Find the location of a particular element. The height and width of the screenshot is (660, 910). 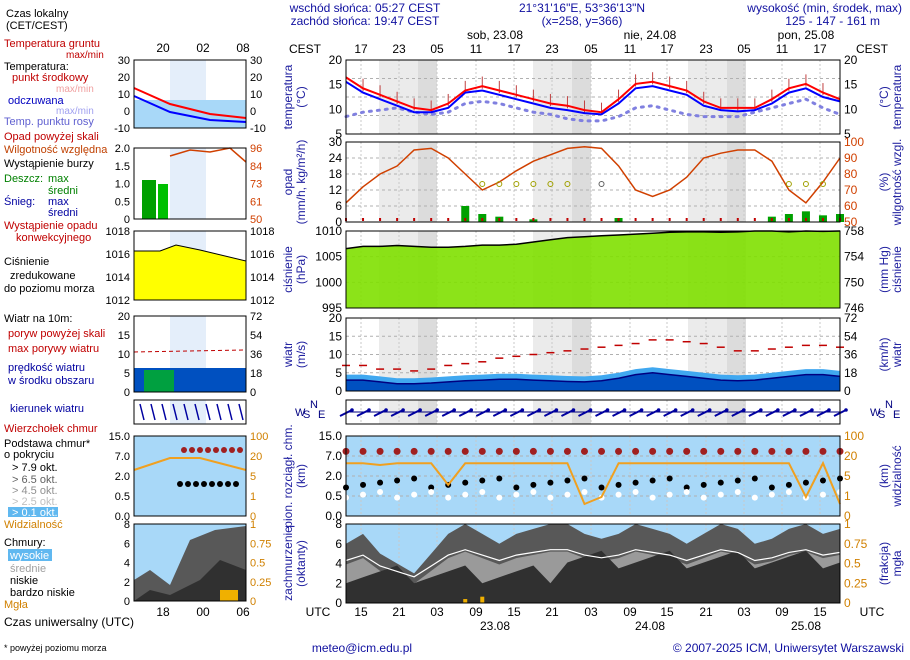

legend-temp-line is located at coordinates (190, 103).